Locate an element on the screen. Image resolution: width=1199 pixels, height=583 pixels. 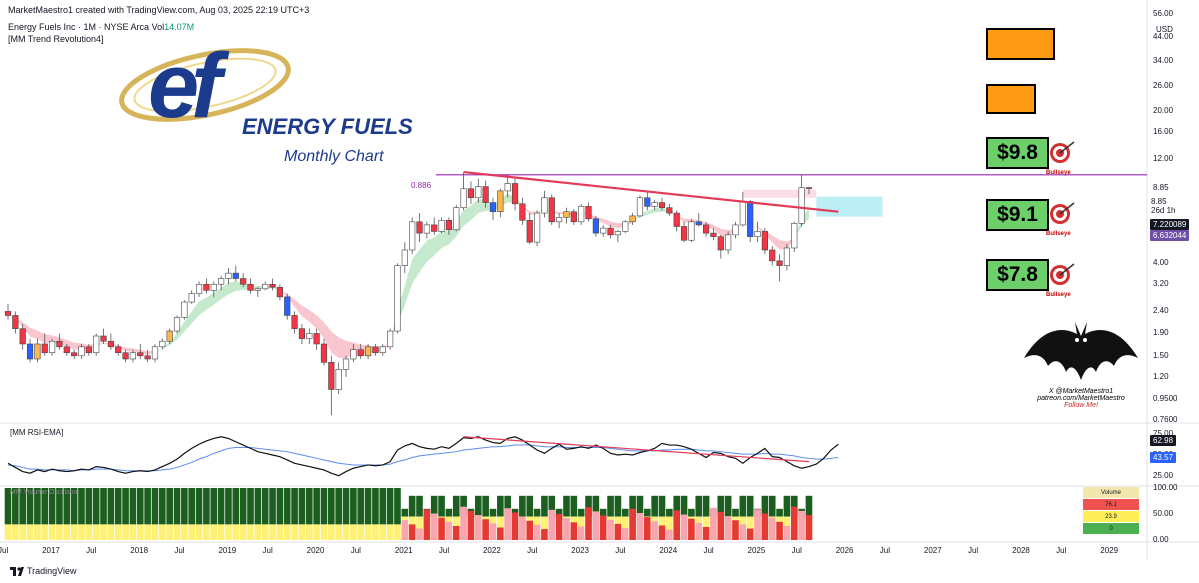
price-axis-label: 44.00 is located at coordinates (1163, 36).